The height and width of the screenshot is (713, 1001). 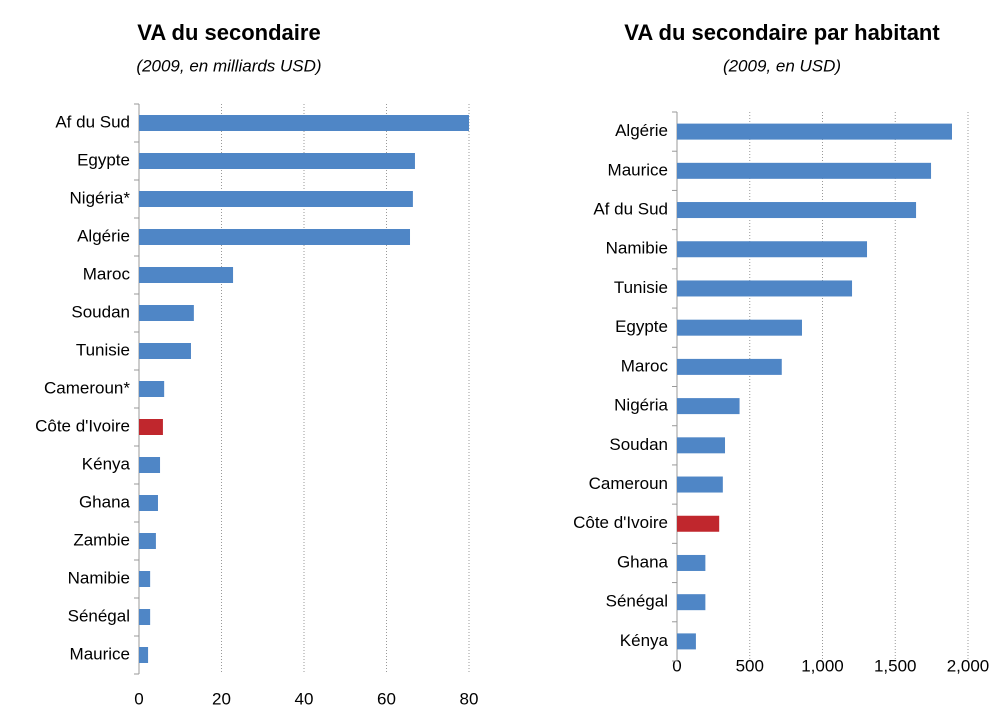 What do you see at coordinates (782, 65) in the screenshot?
I see `chart-subtitle: (2009, en USD)` at bounding box center [782, 65].